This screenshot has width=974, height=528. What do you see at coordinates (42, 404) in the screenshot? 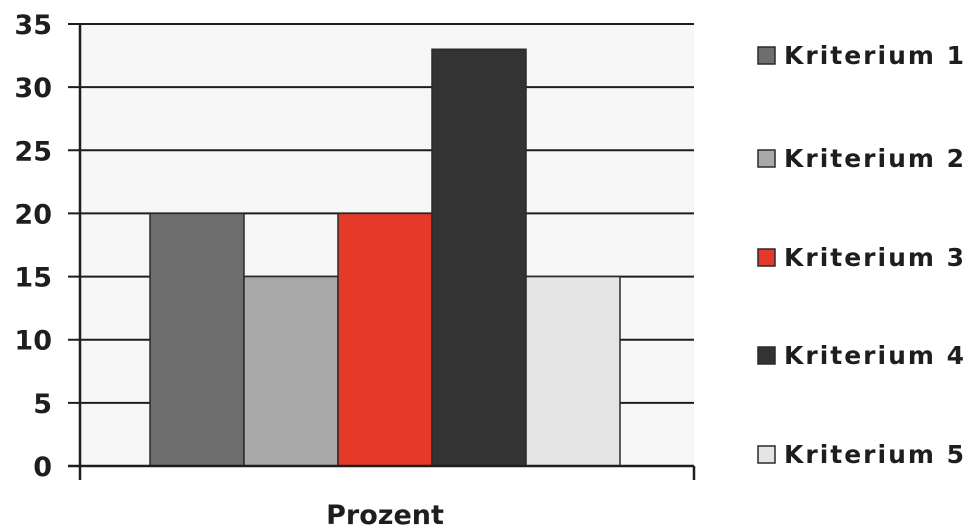
I see `y-tick-label-5: 5` at bounding box center [42, 404].